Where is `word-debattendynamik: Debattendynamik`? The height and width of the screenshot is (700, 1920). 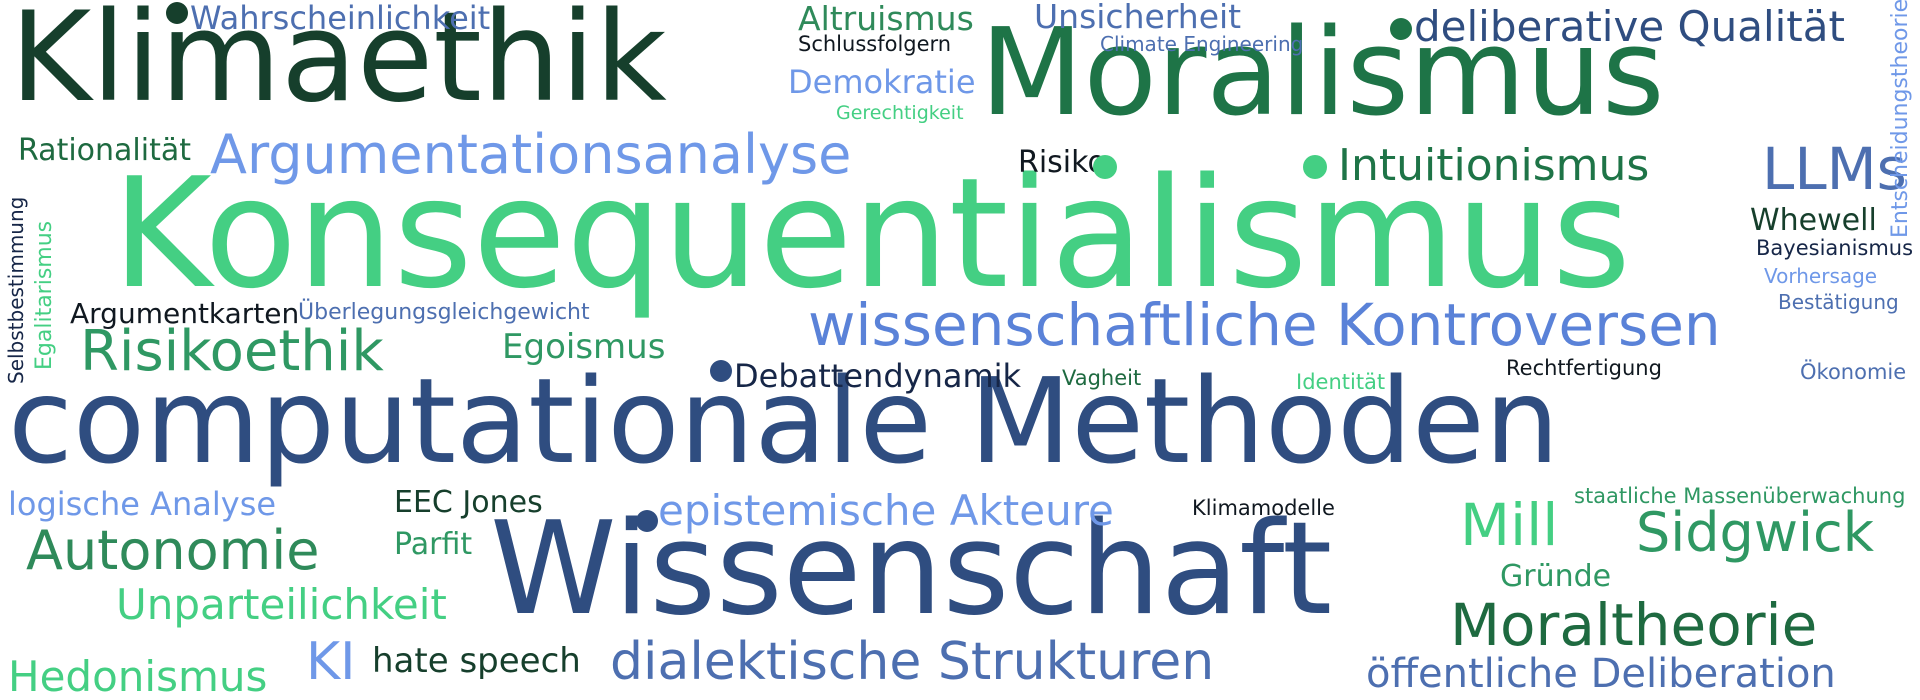 word-debattendynamik: Debattendynamik is located at coordinates (878, 376).